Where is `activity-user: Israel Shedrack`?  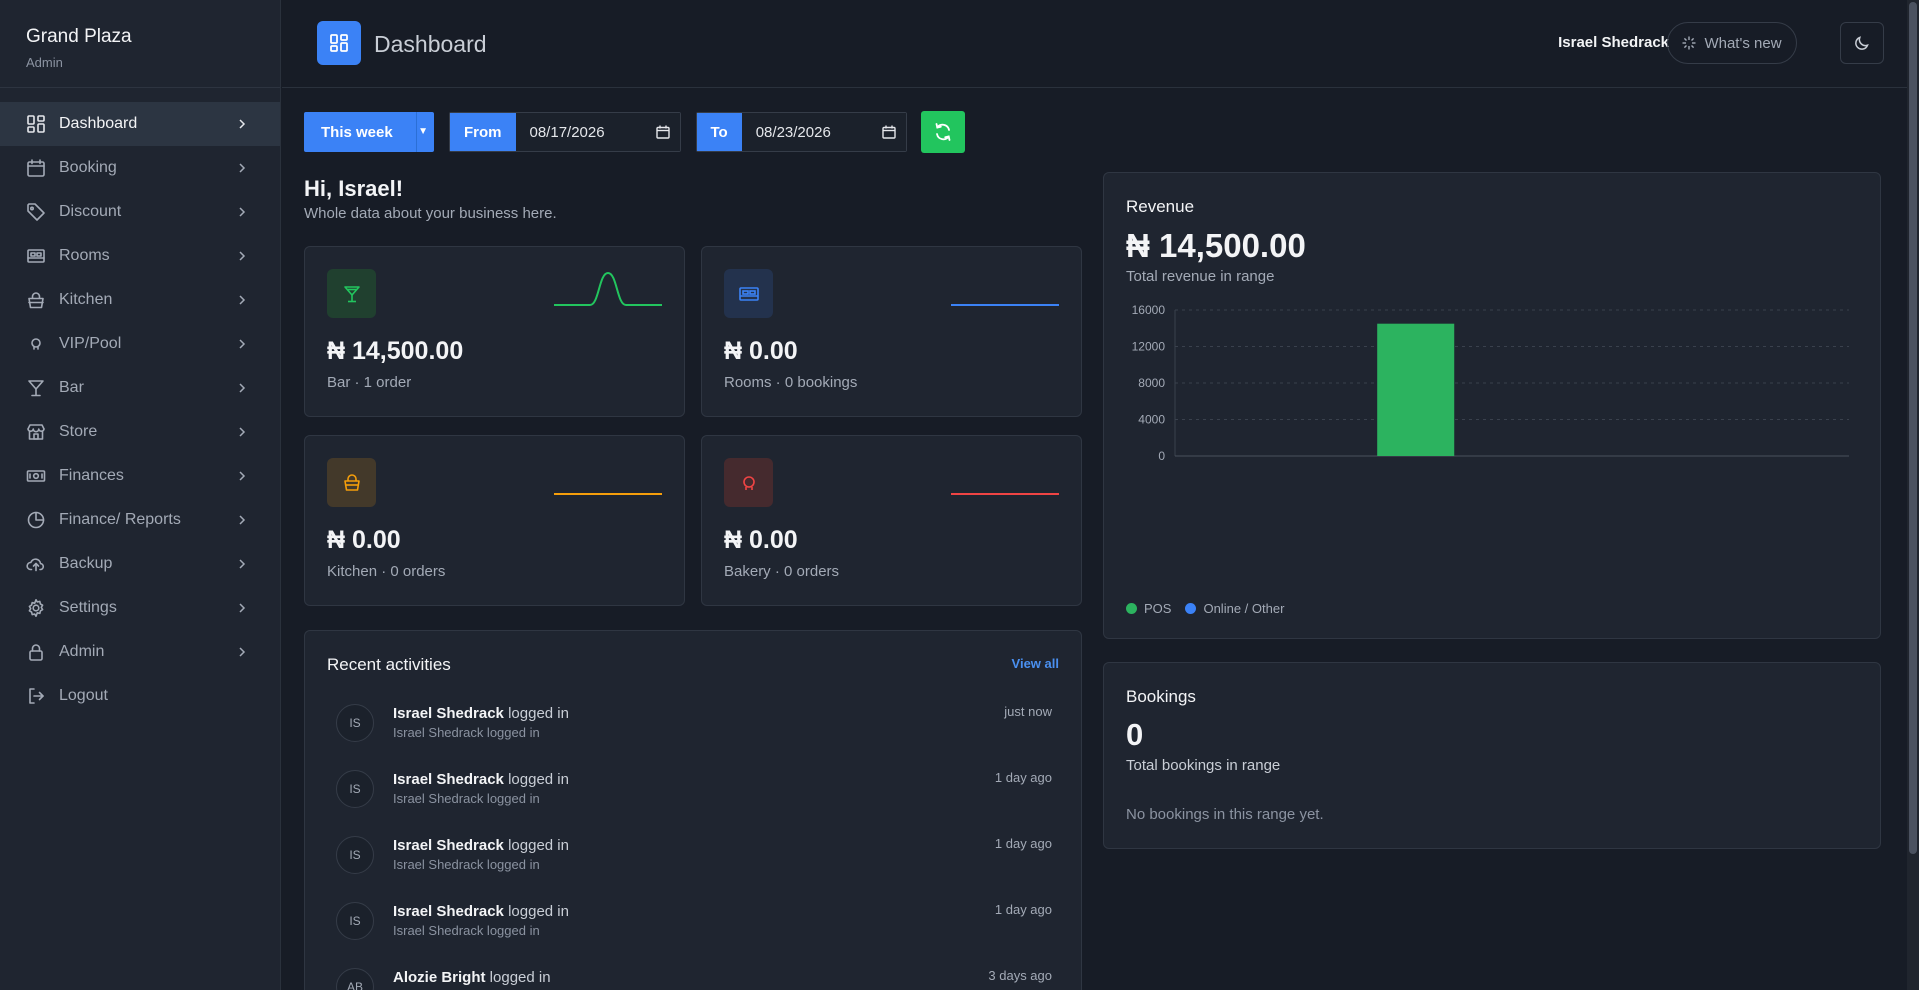 activity-user: Israel Shedrack is located at coordinates (448, 713).